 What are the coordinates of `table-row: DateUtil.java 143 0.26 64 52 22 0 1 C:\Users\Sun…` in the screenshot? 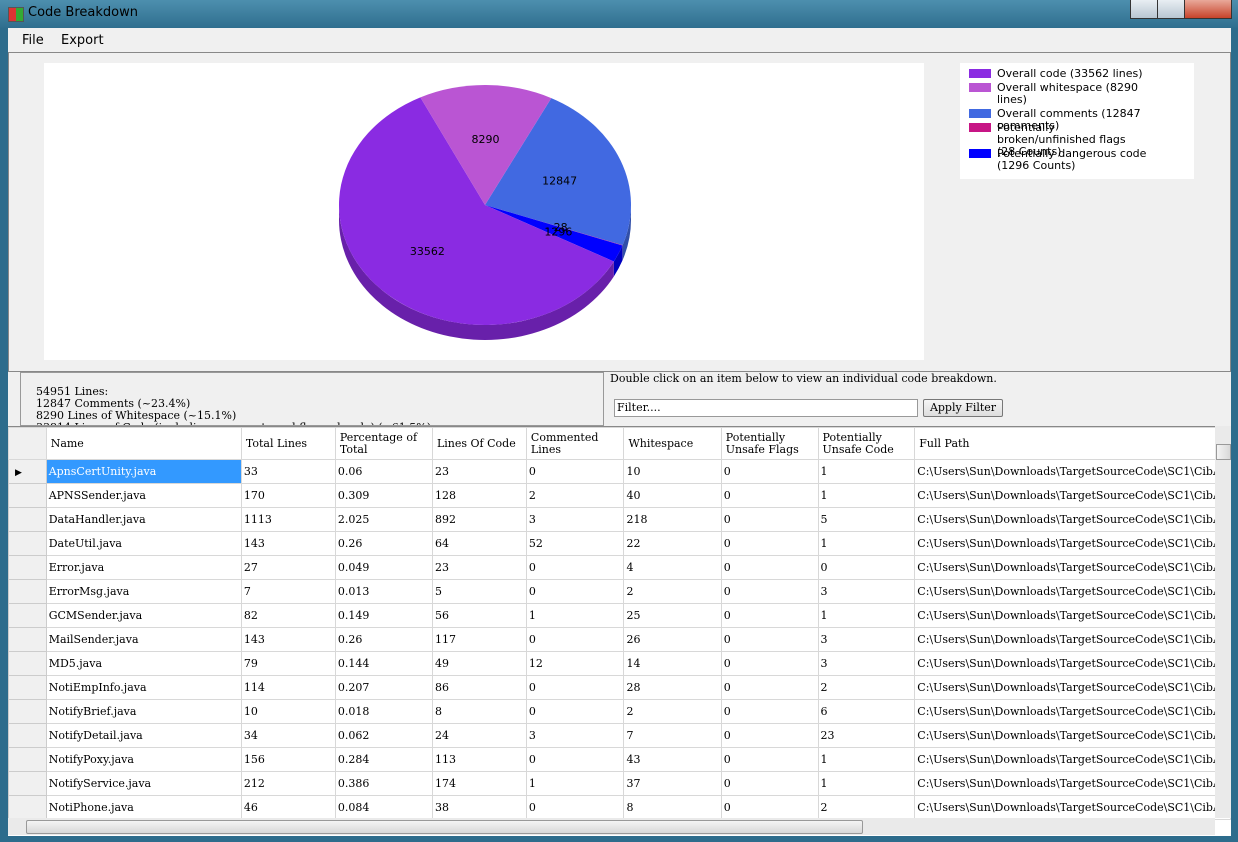 It's located at (619, 543).